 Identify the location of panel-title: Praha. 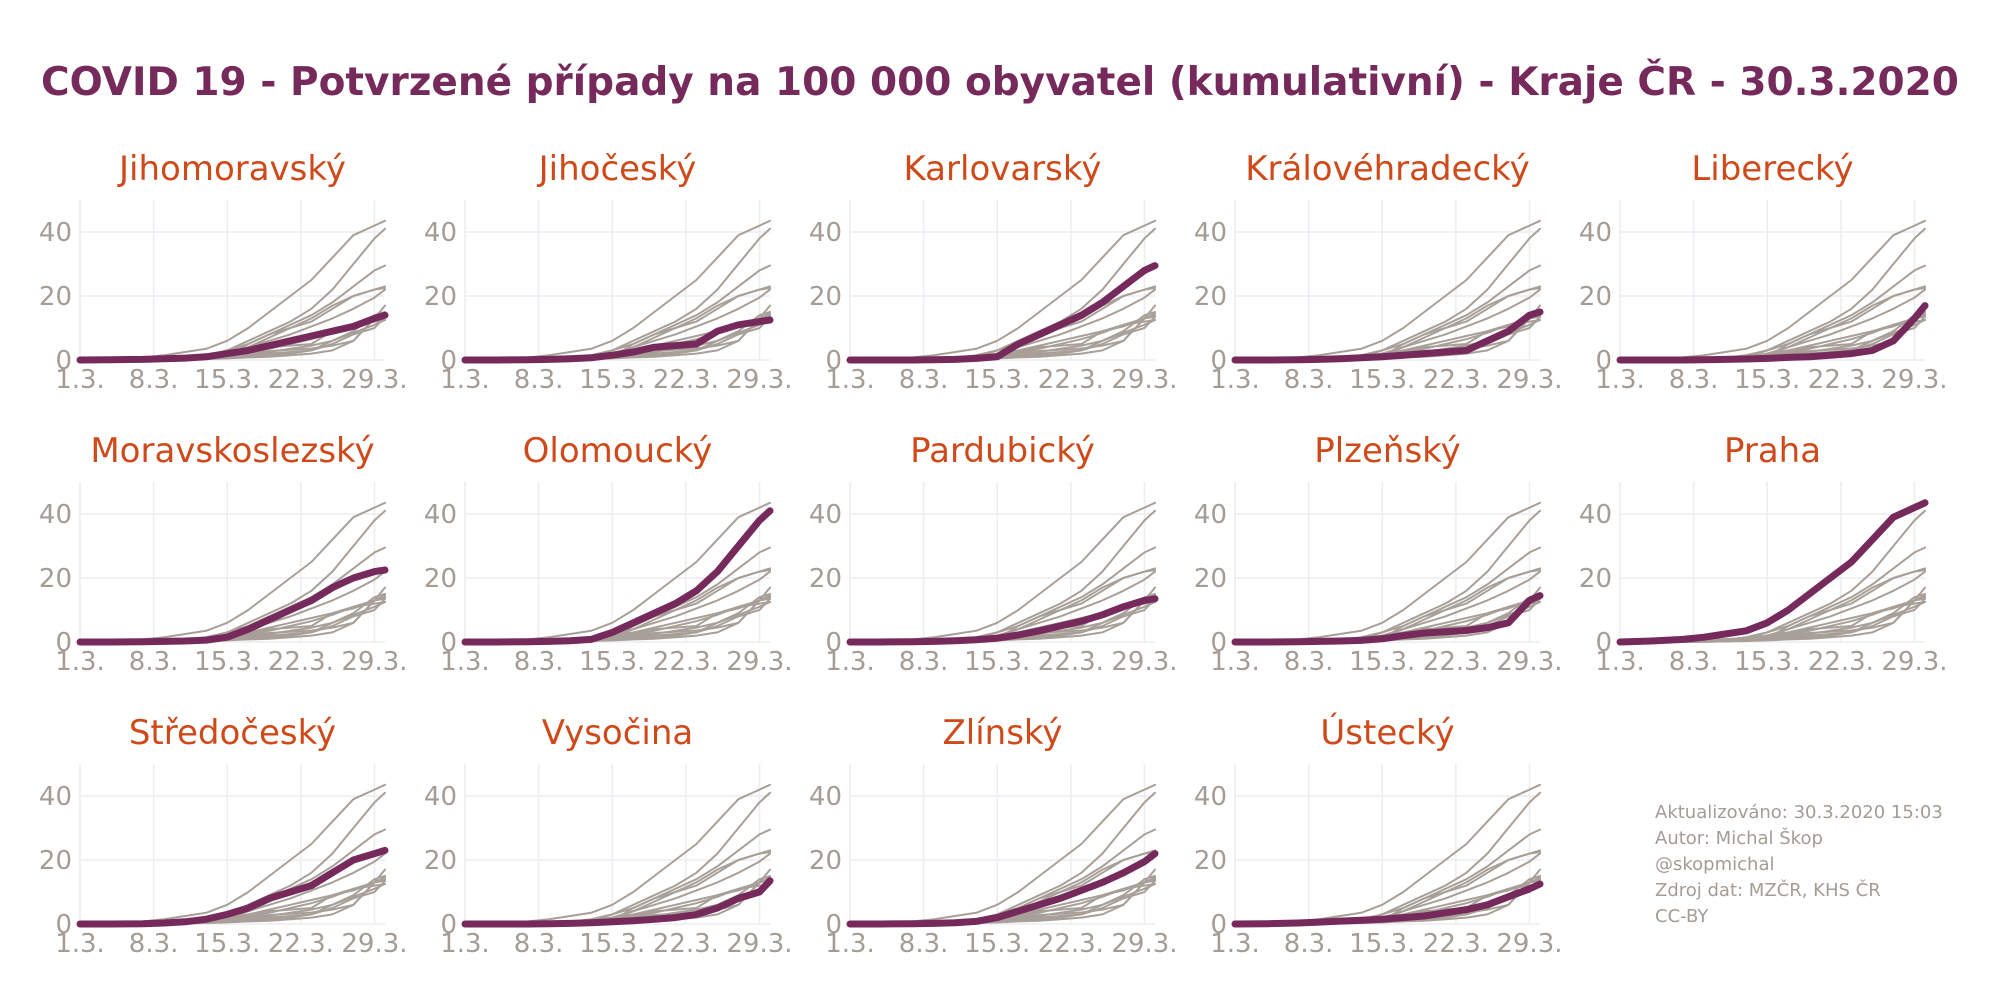
(1772, 451).